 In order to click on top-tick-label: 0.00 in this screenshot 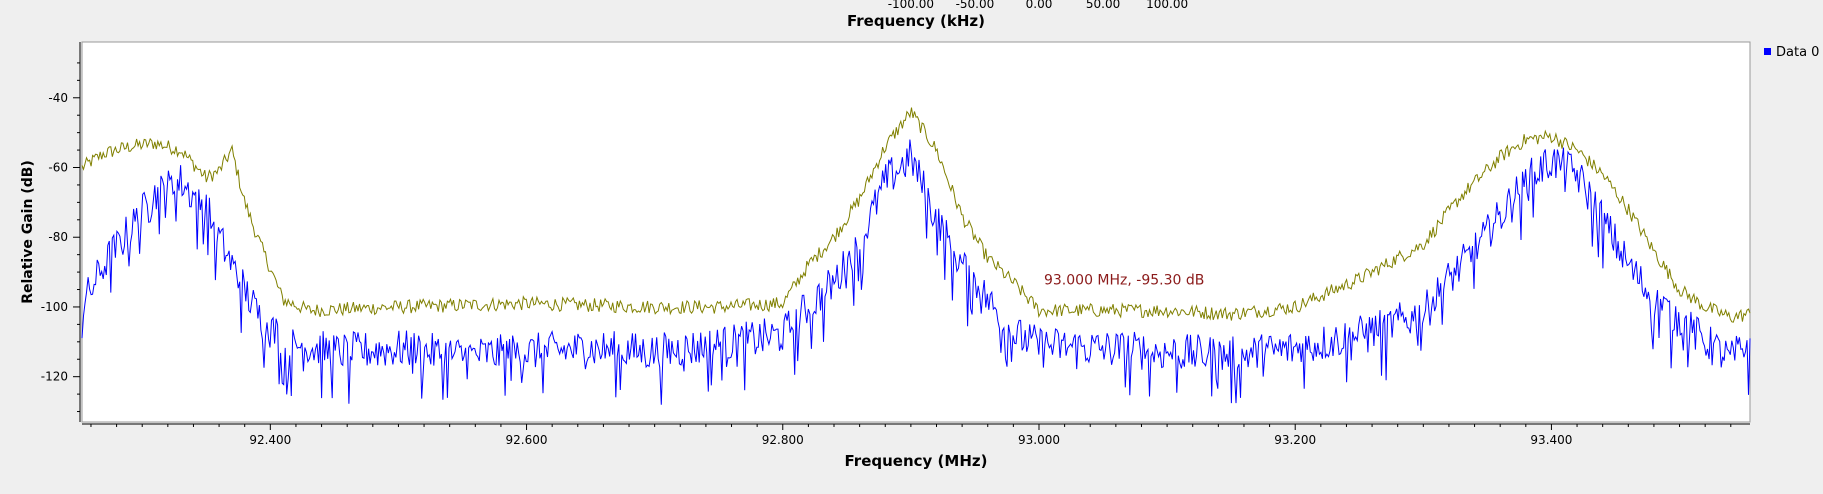, I will do `click(1039, 5)`.